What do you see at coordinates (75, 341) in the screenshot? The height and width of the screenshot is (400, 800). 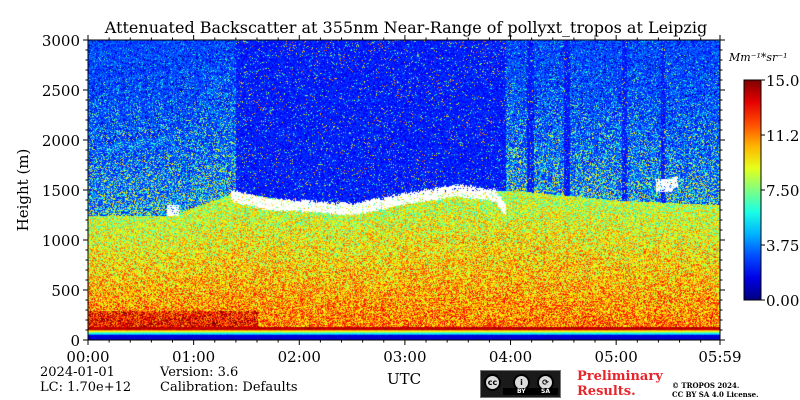 I see `y-tick-label: 0` at bounding box center [75, 341].